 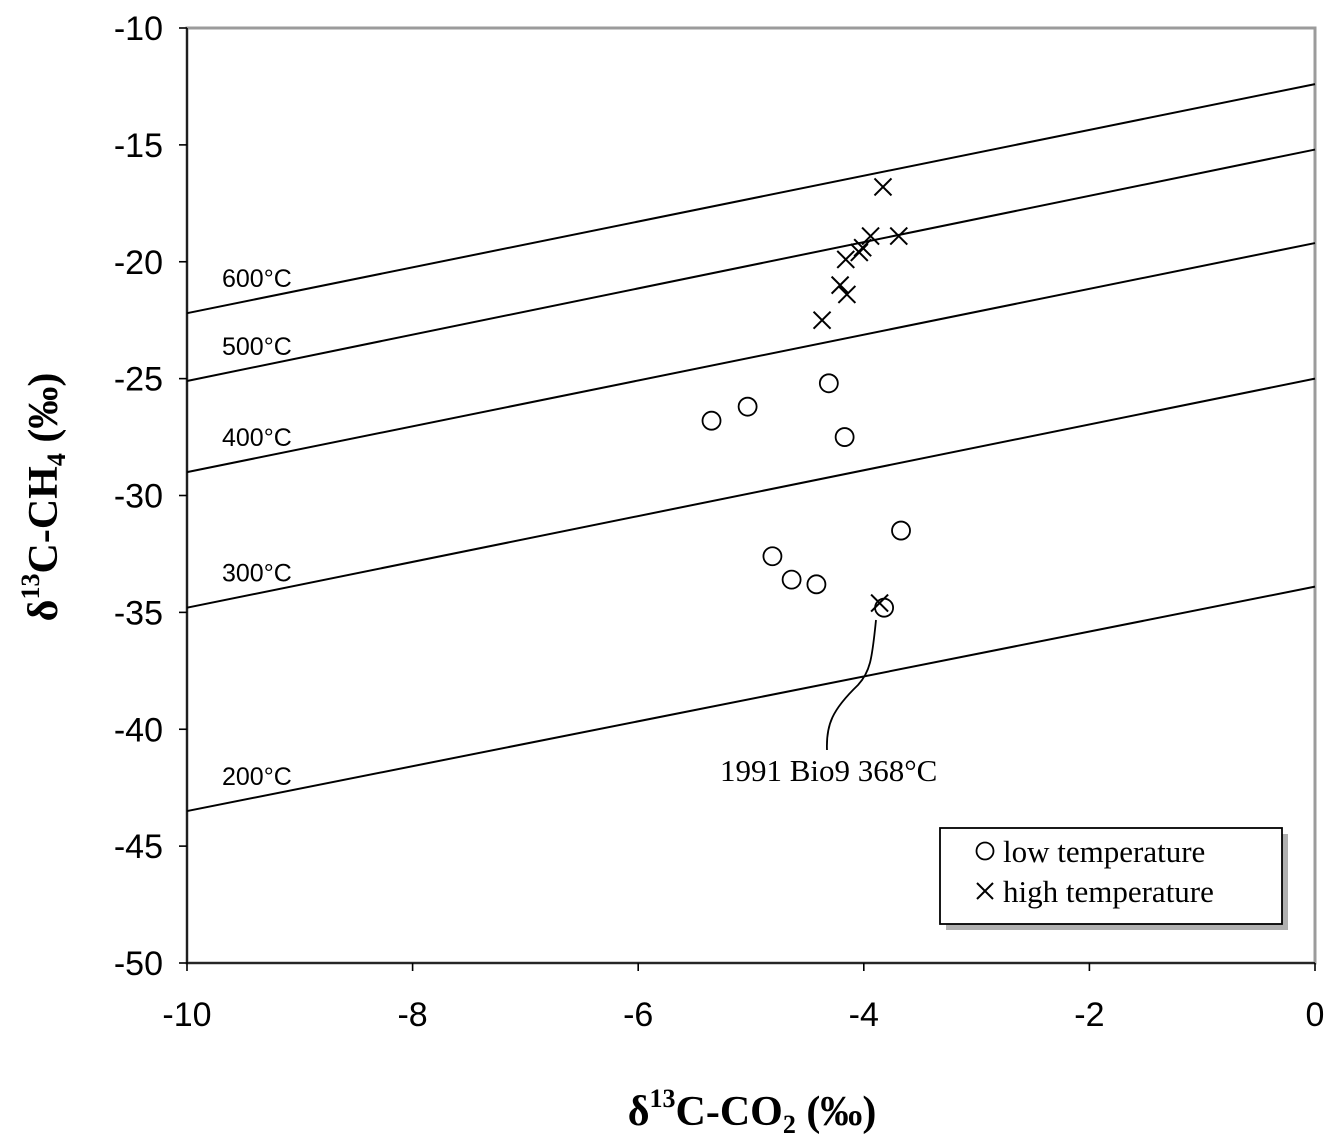 I want to click on y-axis-title: δ13C-CH4 (‰), so click(x=43, y=497).